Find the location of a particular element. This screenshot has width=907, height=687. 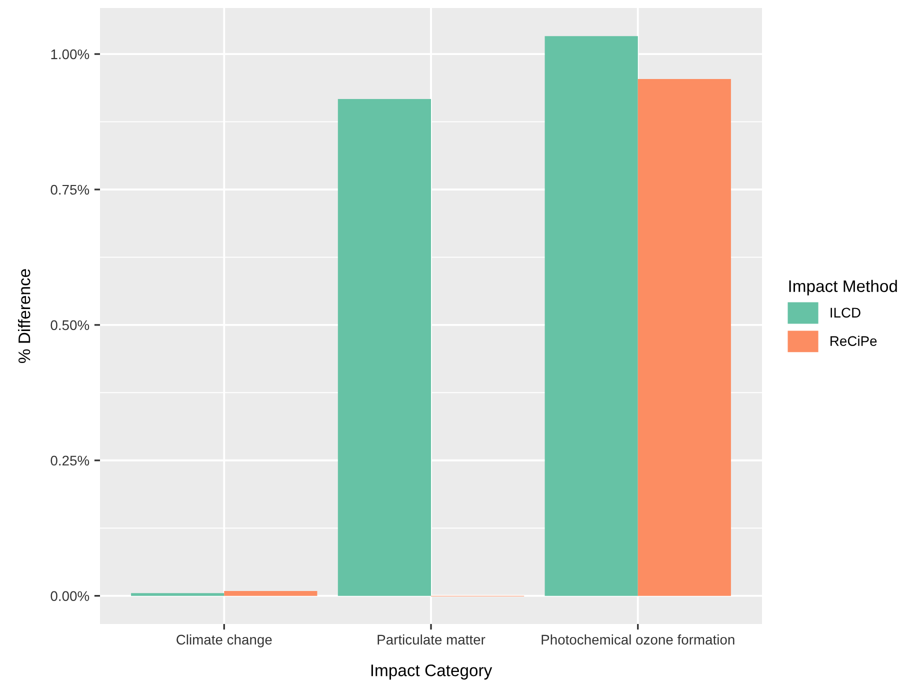

y-axis-title: % Difference is located at coordinates (24, 316).